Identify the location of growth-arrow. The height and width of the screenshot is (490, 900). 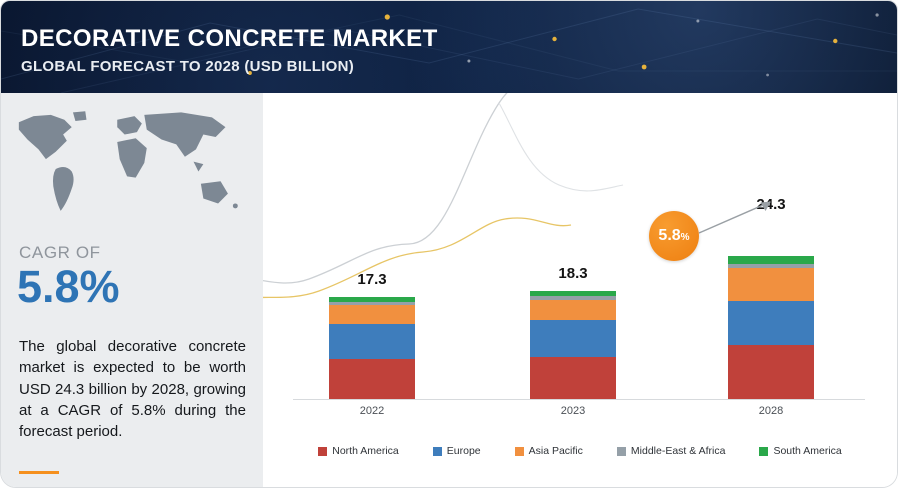
(734, 217).